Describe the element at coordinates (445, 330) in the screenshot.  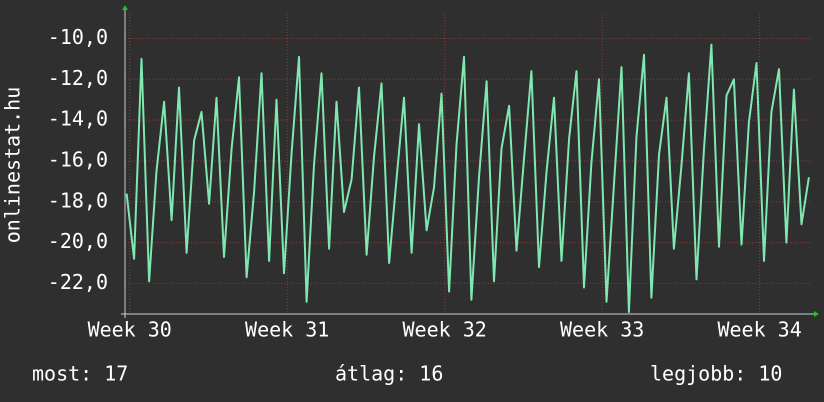
I see `x-tick-label: Week 32` at that location.